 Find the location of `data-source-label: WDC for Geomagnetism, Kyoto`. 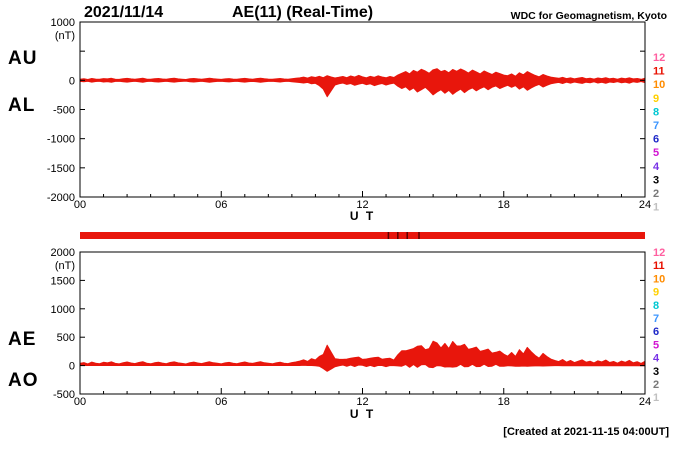

data-source-label: WDC for Geomagnetism, Kyoto is located at coordinates (588, 16).